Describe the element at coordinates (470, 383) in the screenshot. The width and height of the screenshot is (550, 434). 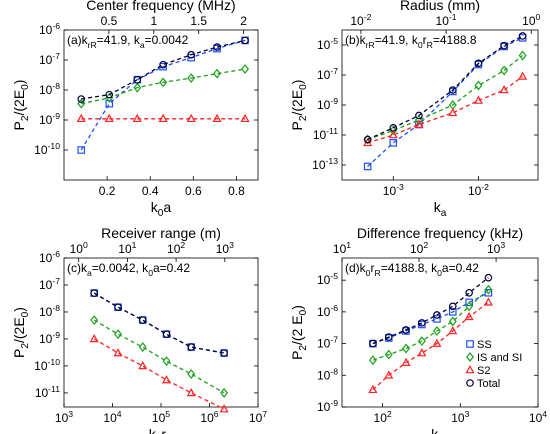
I see `legend-marker-total` at that location.